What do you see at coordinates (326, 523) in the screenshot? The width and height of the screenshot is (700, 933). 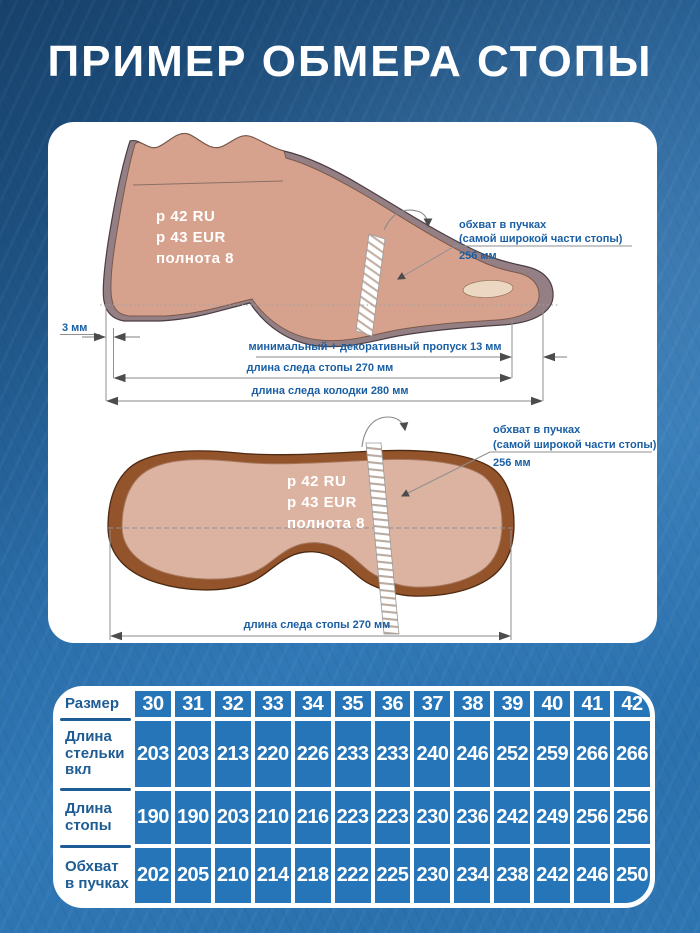 I see `sole-size-width: полнота 8` at bounding box center [326, 523].